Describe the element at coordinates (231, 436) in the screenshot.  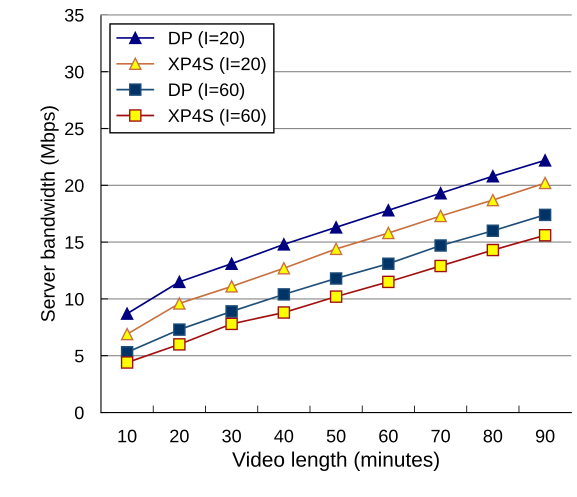
I see `x-tick-label: 30` at that location.